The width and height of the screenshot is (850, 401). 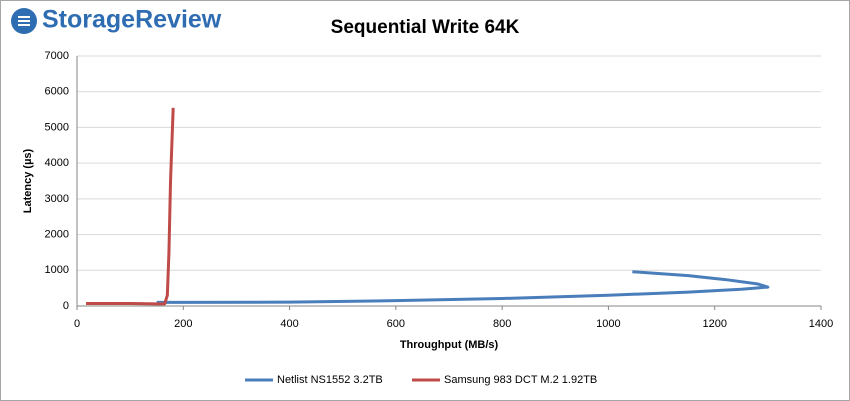 What do you see at coordinates (608, 324) in the screenshot?
I see `x-tick-label: 1000` at bounding box center [608, 324].